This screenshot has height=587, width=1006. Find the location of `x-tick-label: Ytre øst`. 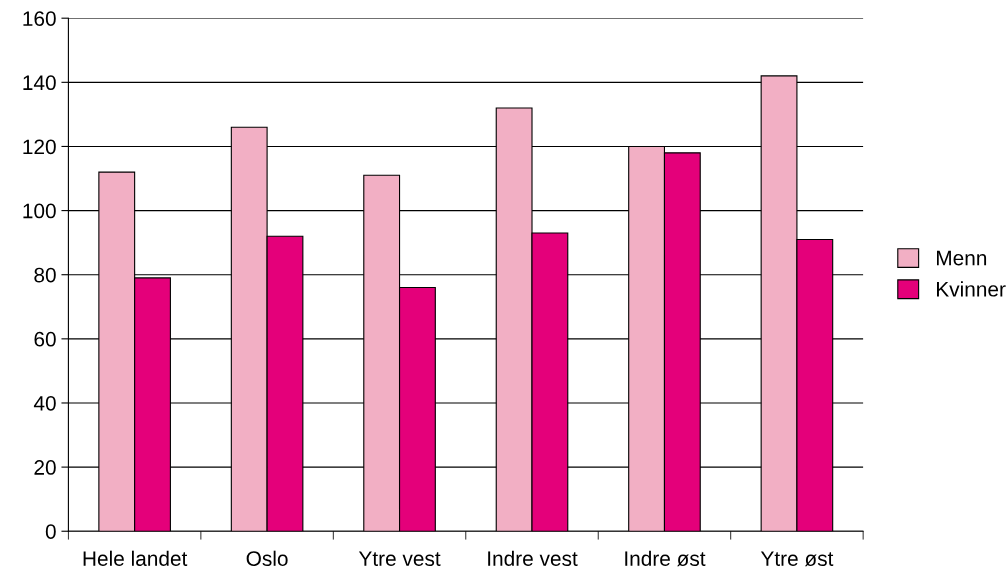

x-tick-label: Ytre øst is located at coordinates (797, 559).